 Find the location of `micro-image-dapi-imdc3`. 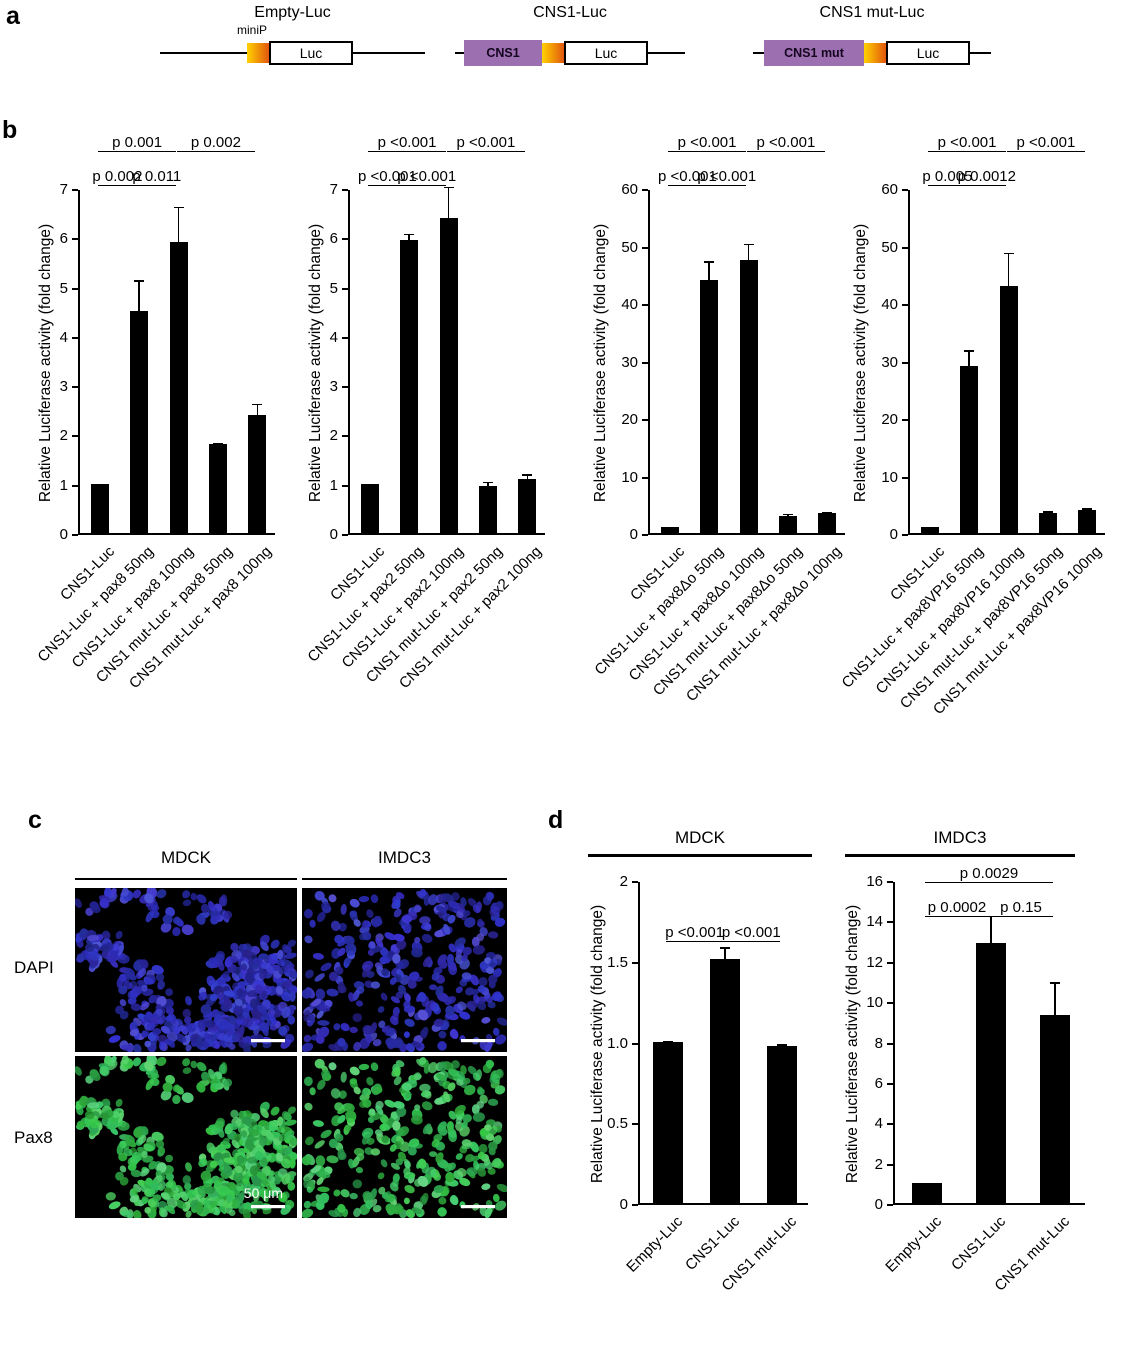

micro-image-dapi-imdc3 is located at coordinates (405, 970).